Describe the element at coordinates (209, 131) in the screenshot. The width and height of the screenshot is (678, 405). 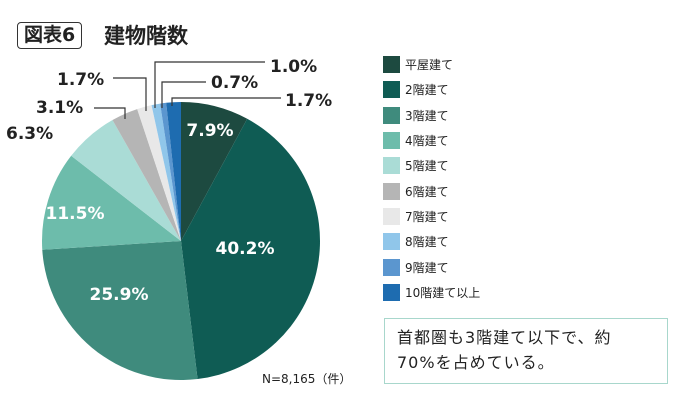
I see `slice-label: 7.9%` at that location.